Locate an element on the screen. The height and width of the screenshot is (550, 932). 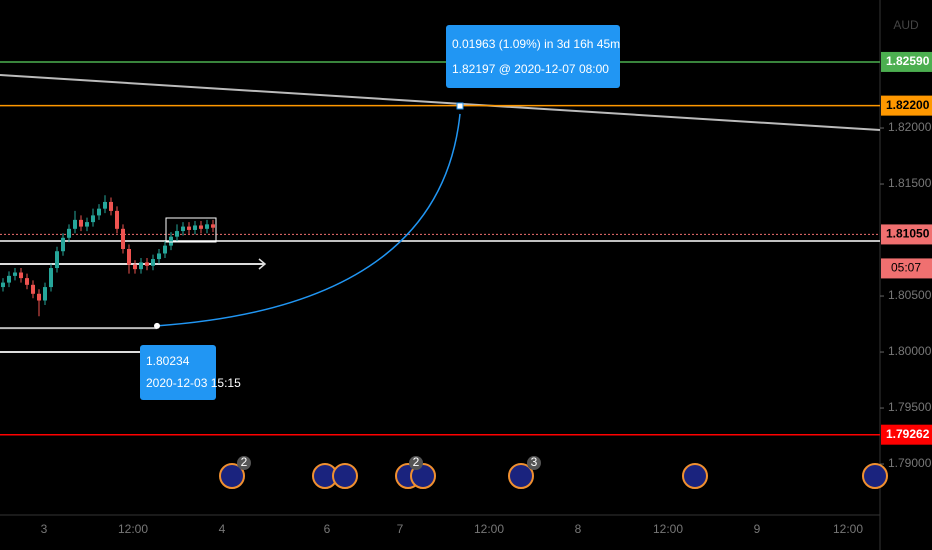
x-tick-label: 9 is located at coordinates (757, 529).